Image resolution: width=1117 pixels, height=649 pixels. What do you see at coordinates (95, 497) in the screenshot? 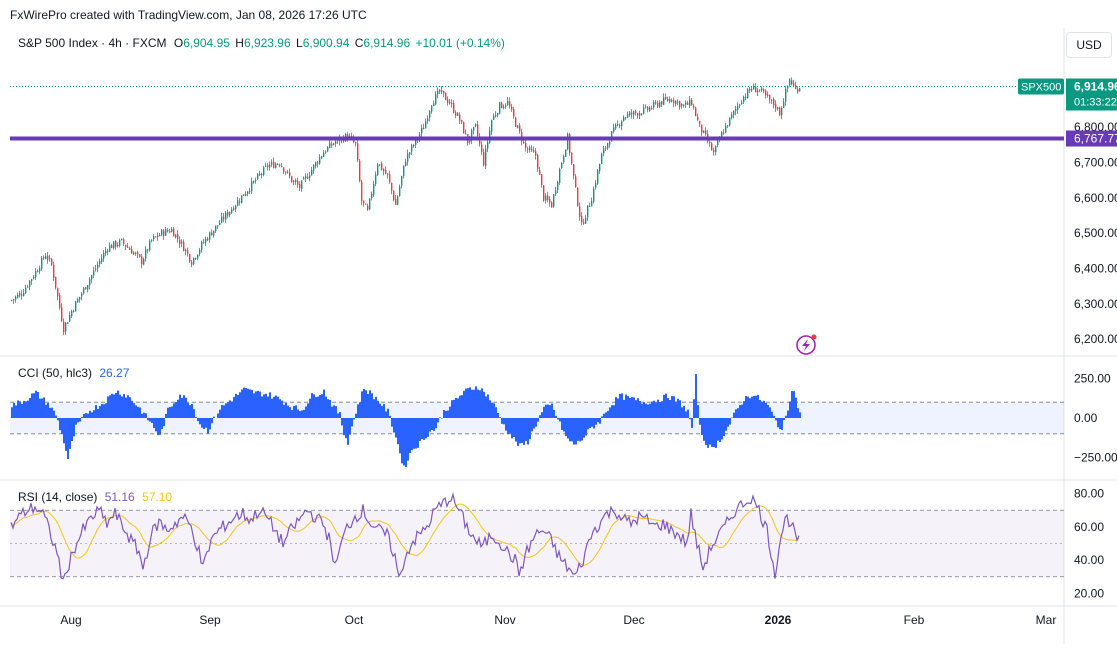
I see `rsi-legend: RSI (14, close) 51.16 57.10` at bounding box center [95, 497].